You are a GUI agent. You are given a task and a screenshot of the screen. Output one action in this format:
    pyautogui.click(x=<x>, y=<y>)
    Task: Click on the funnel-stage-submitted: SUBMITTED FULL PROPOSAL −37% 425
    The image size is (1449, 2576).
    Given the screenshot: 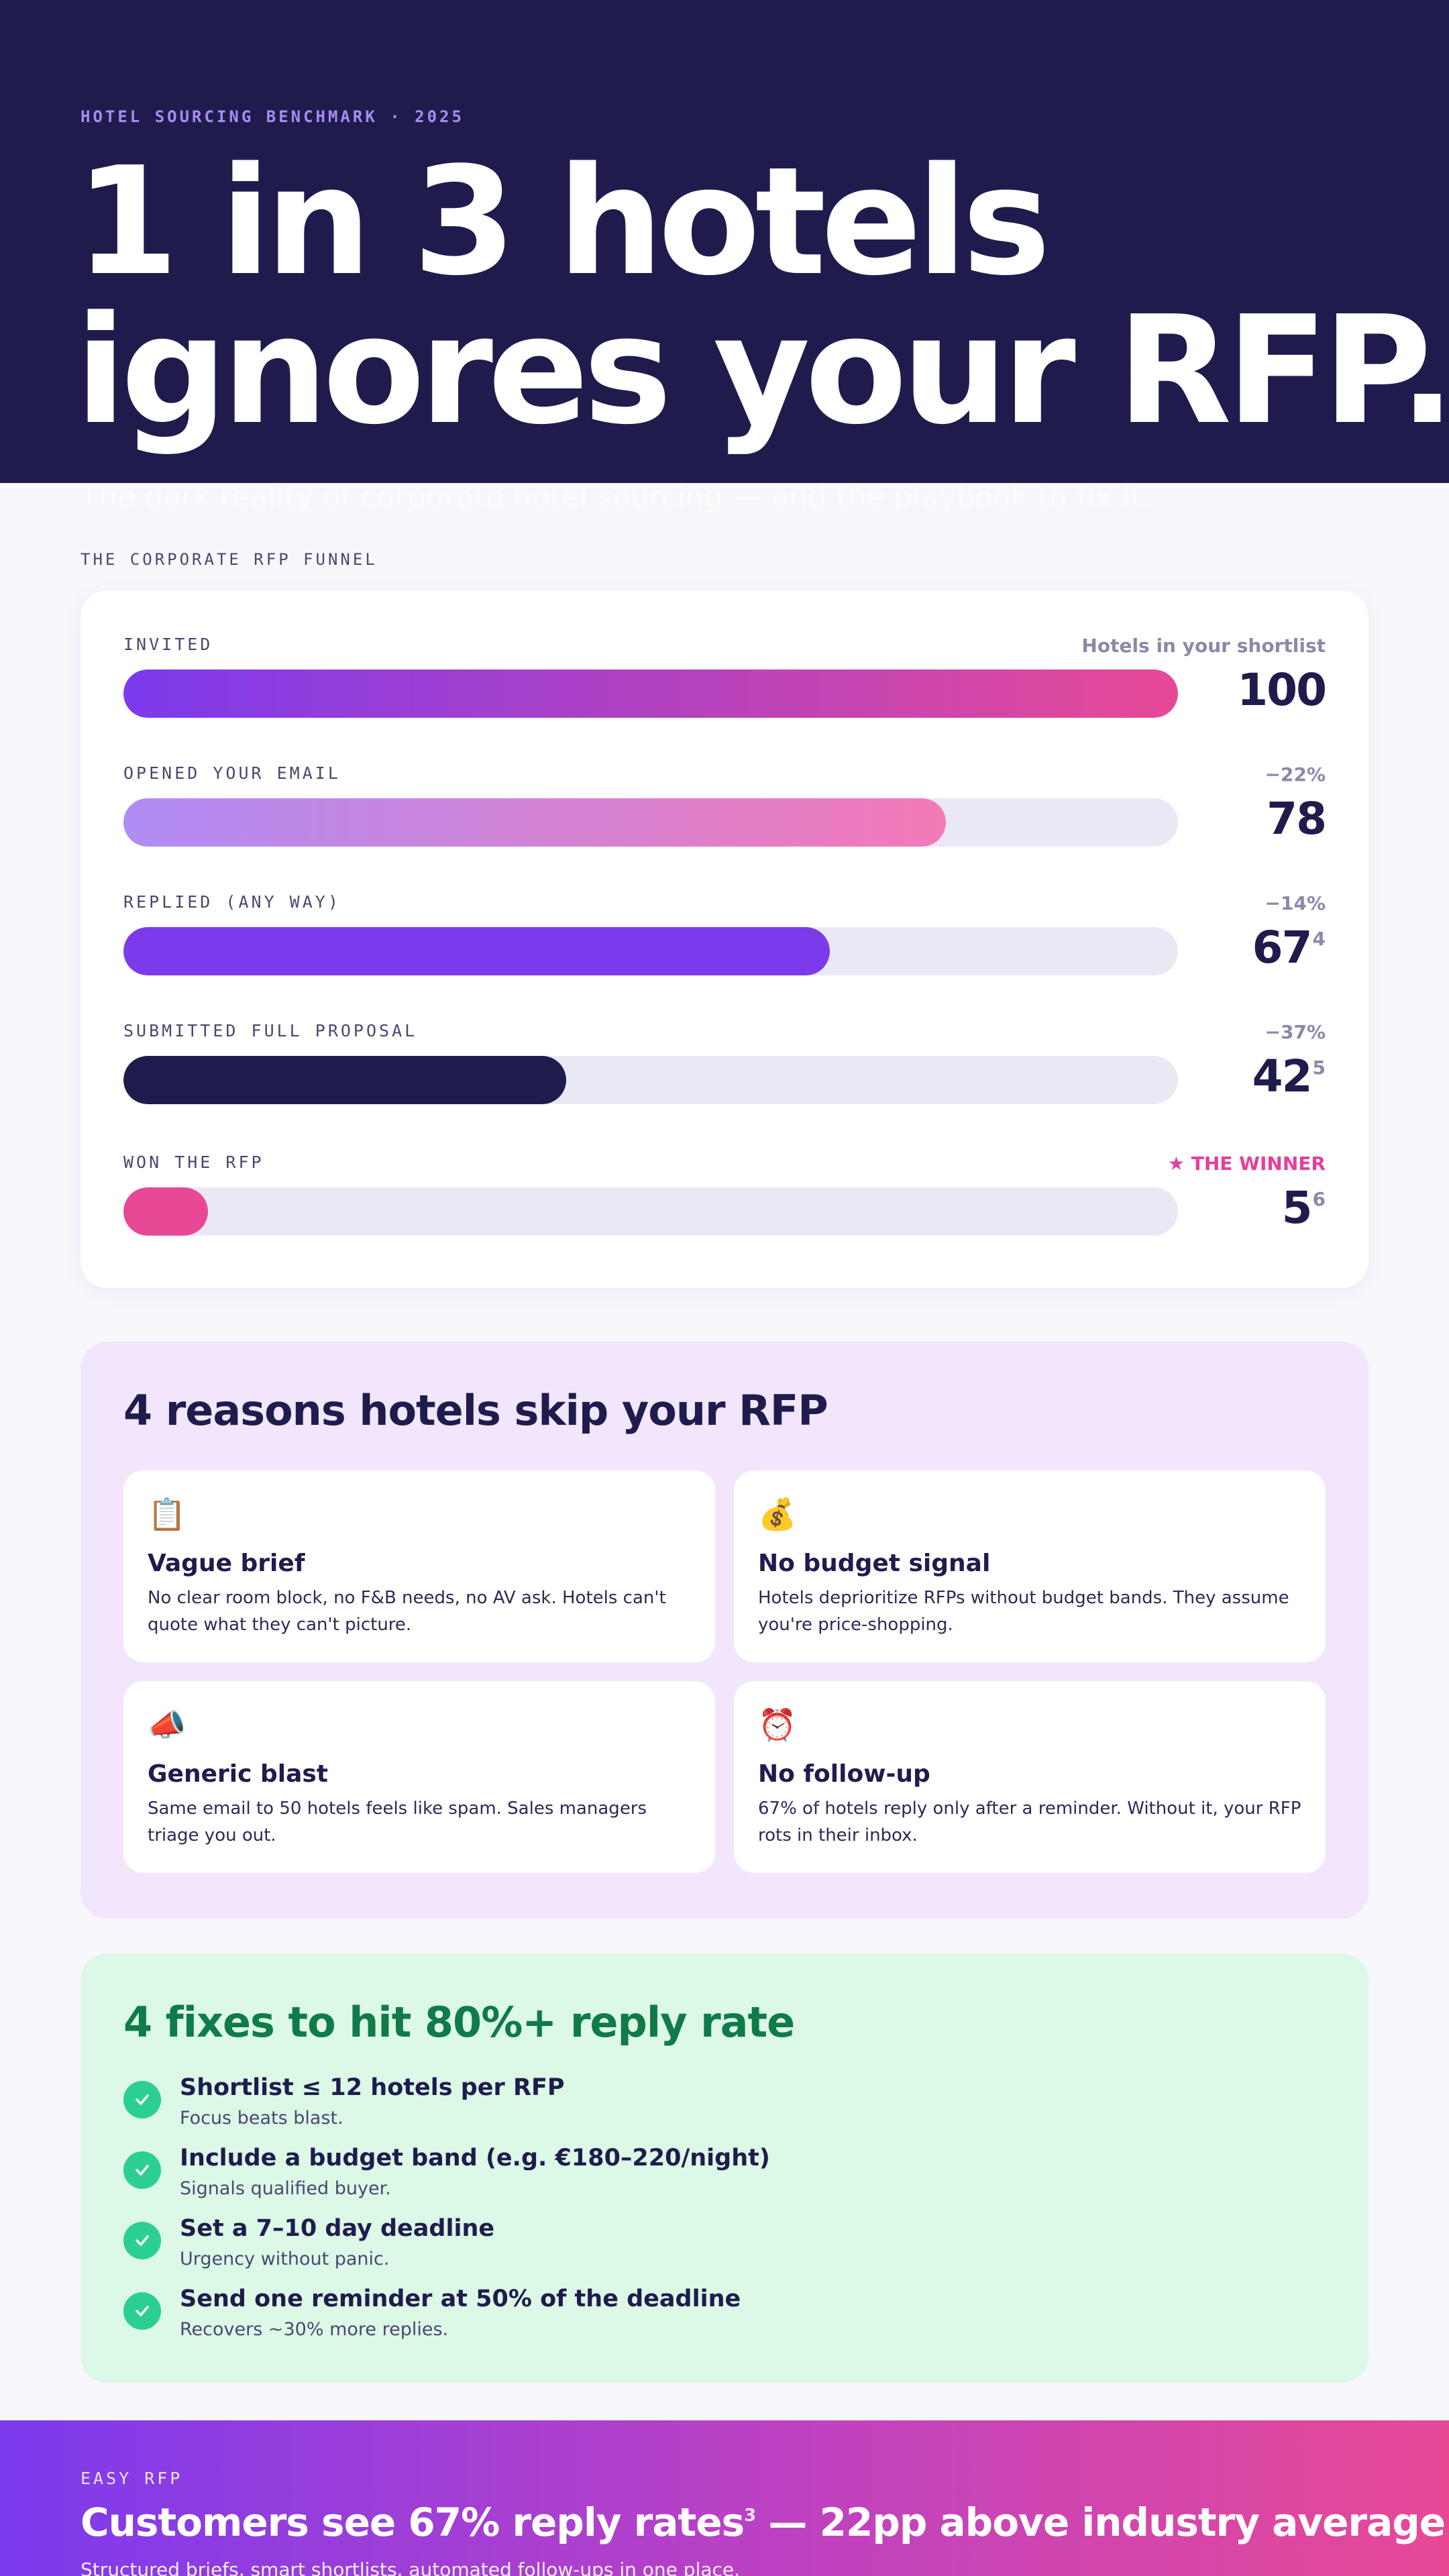 What is the action you would take?
    pyautogui.click(x=724, y=1078)
    